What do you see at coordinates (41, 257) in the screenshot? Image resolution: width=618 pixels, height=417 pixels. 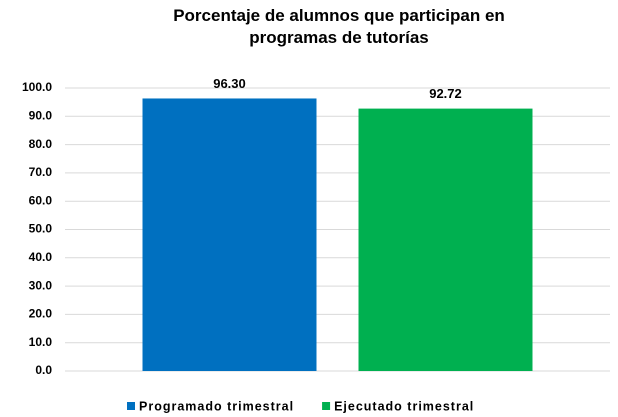 I see `y-tick-label: 40.0` at bounding box center [41, 257].